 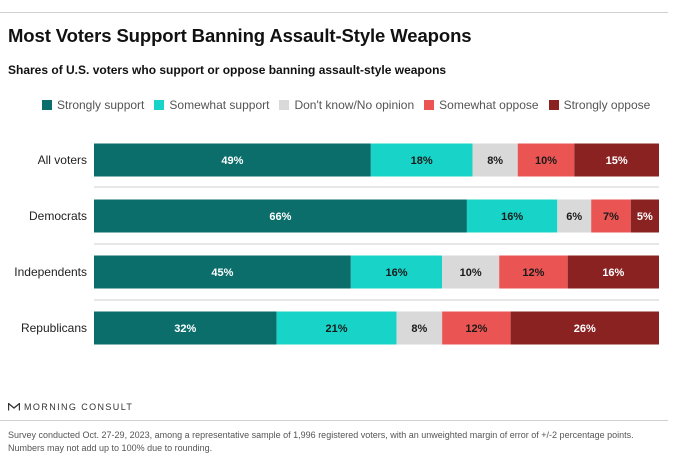 What do you see at coordinates (219, 105) in the screenshot?
I see `legend-label: Somewhat support` at bounding box center [219, 105].